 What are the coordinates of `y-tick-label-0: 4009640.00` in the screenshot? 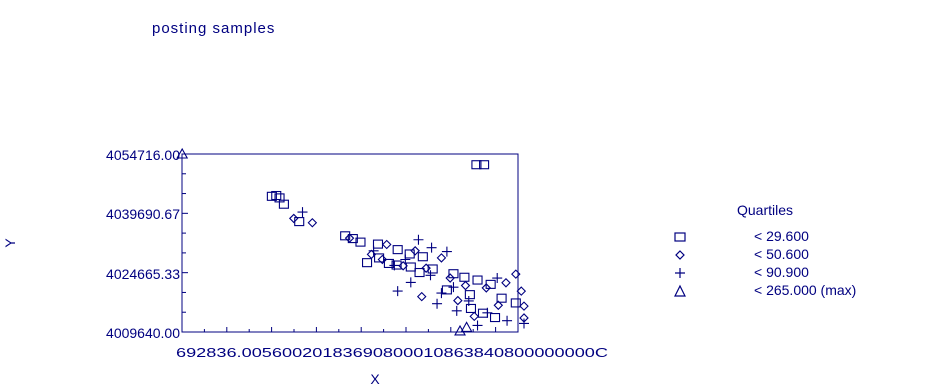 It's located at (143, 333).